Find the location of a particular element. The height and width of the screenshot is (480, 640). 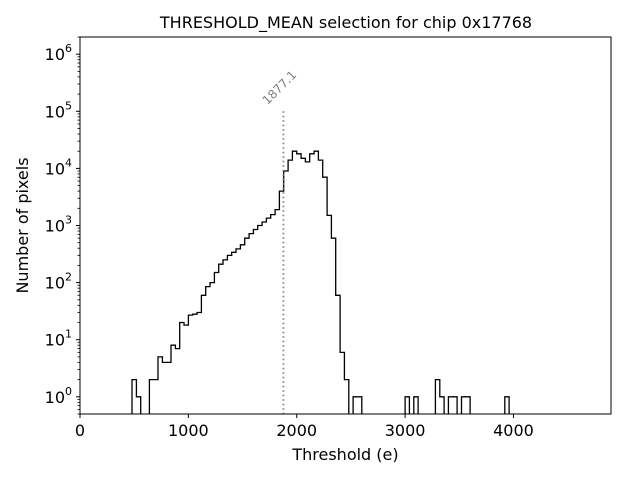

y-axis-label: Number of pixels is located at coordinates (22, 225).